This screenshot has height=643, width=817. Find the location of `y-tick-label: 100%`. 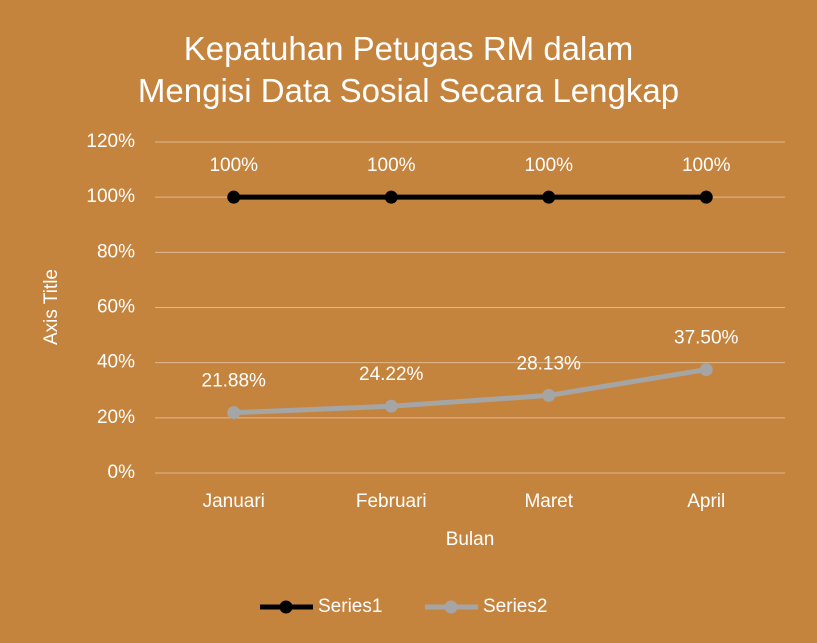

y-tick-label: 100% is located at coordinates (110, 196).